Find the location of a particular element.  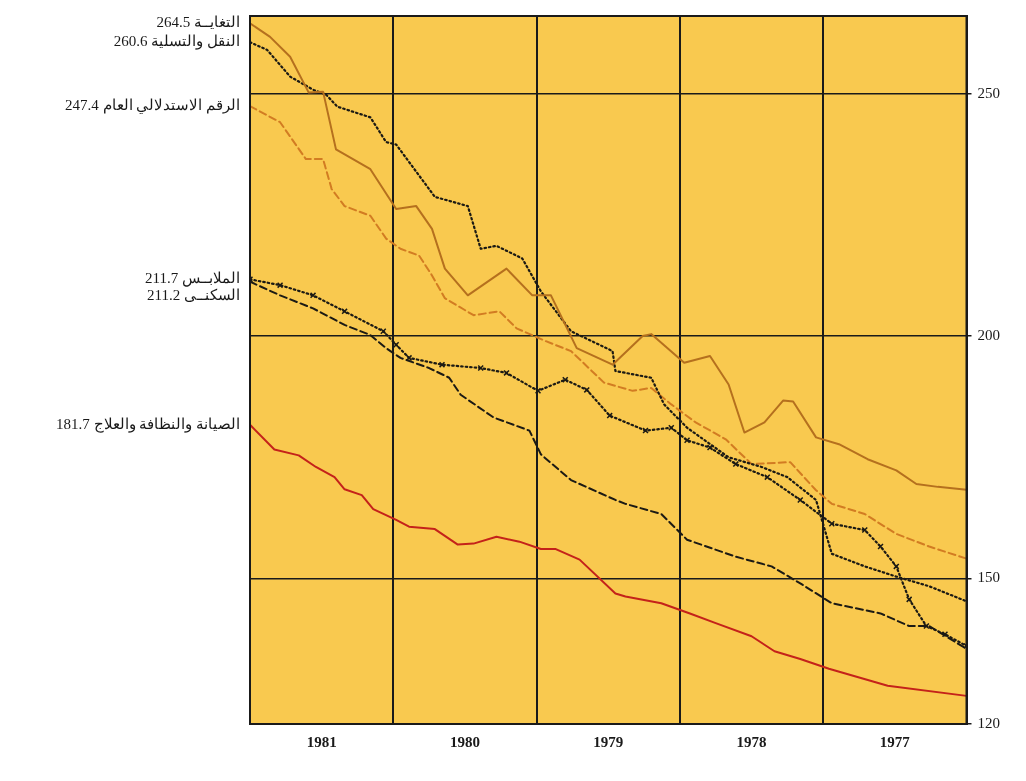

y-tick-label: 250 is located at coordinates (988, 92).